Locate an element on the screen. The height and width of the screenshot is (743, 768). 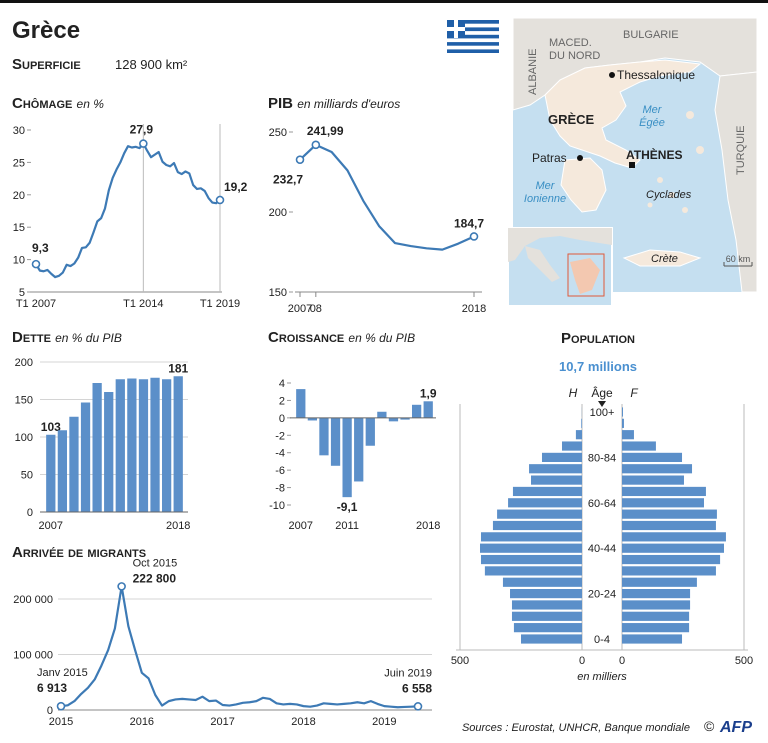
y-tick-label: -2 is located at coordinates (280, 436).